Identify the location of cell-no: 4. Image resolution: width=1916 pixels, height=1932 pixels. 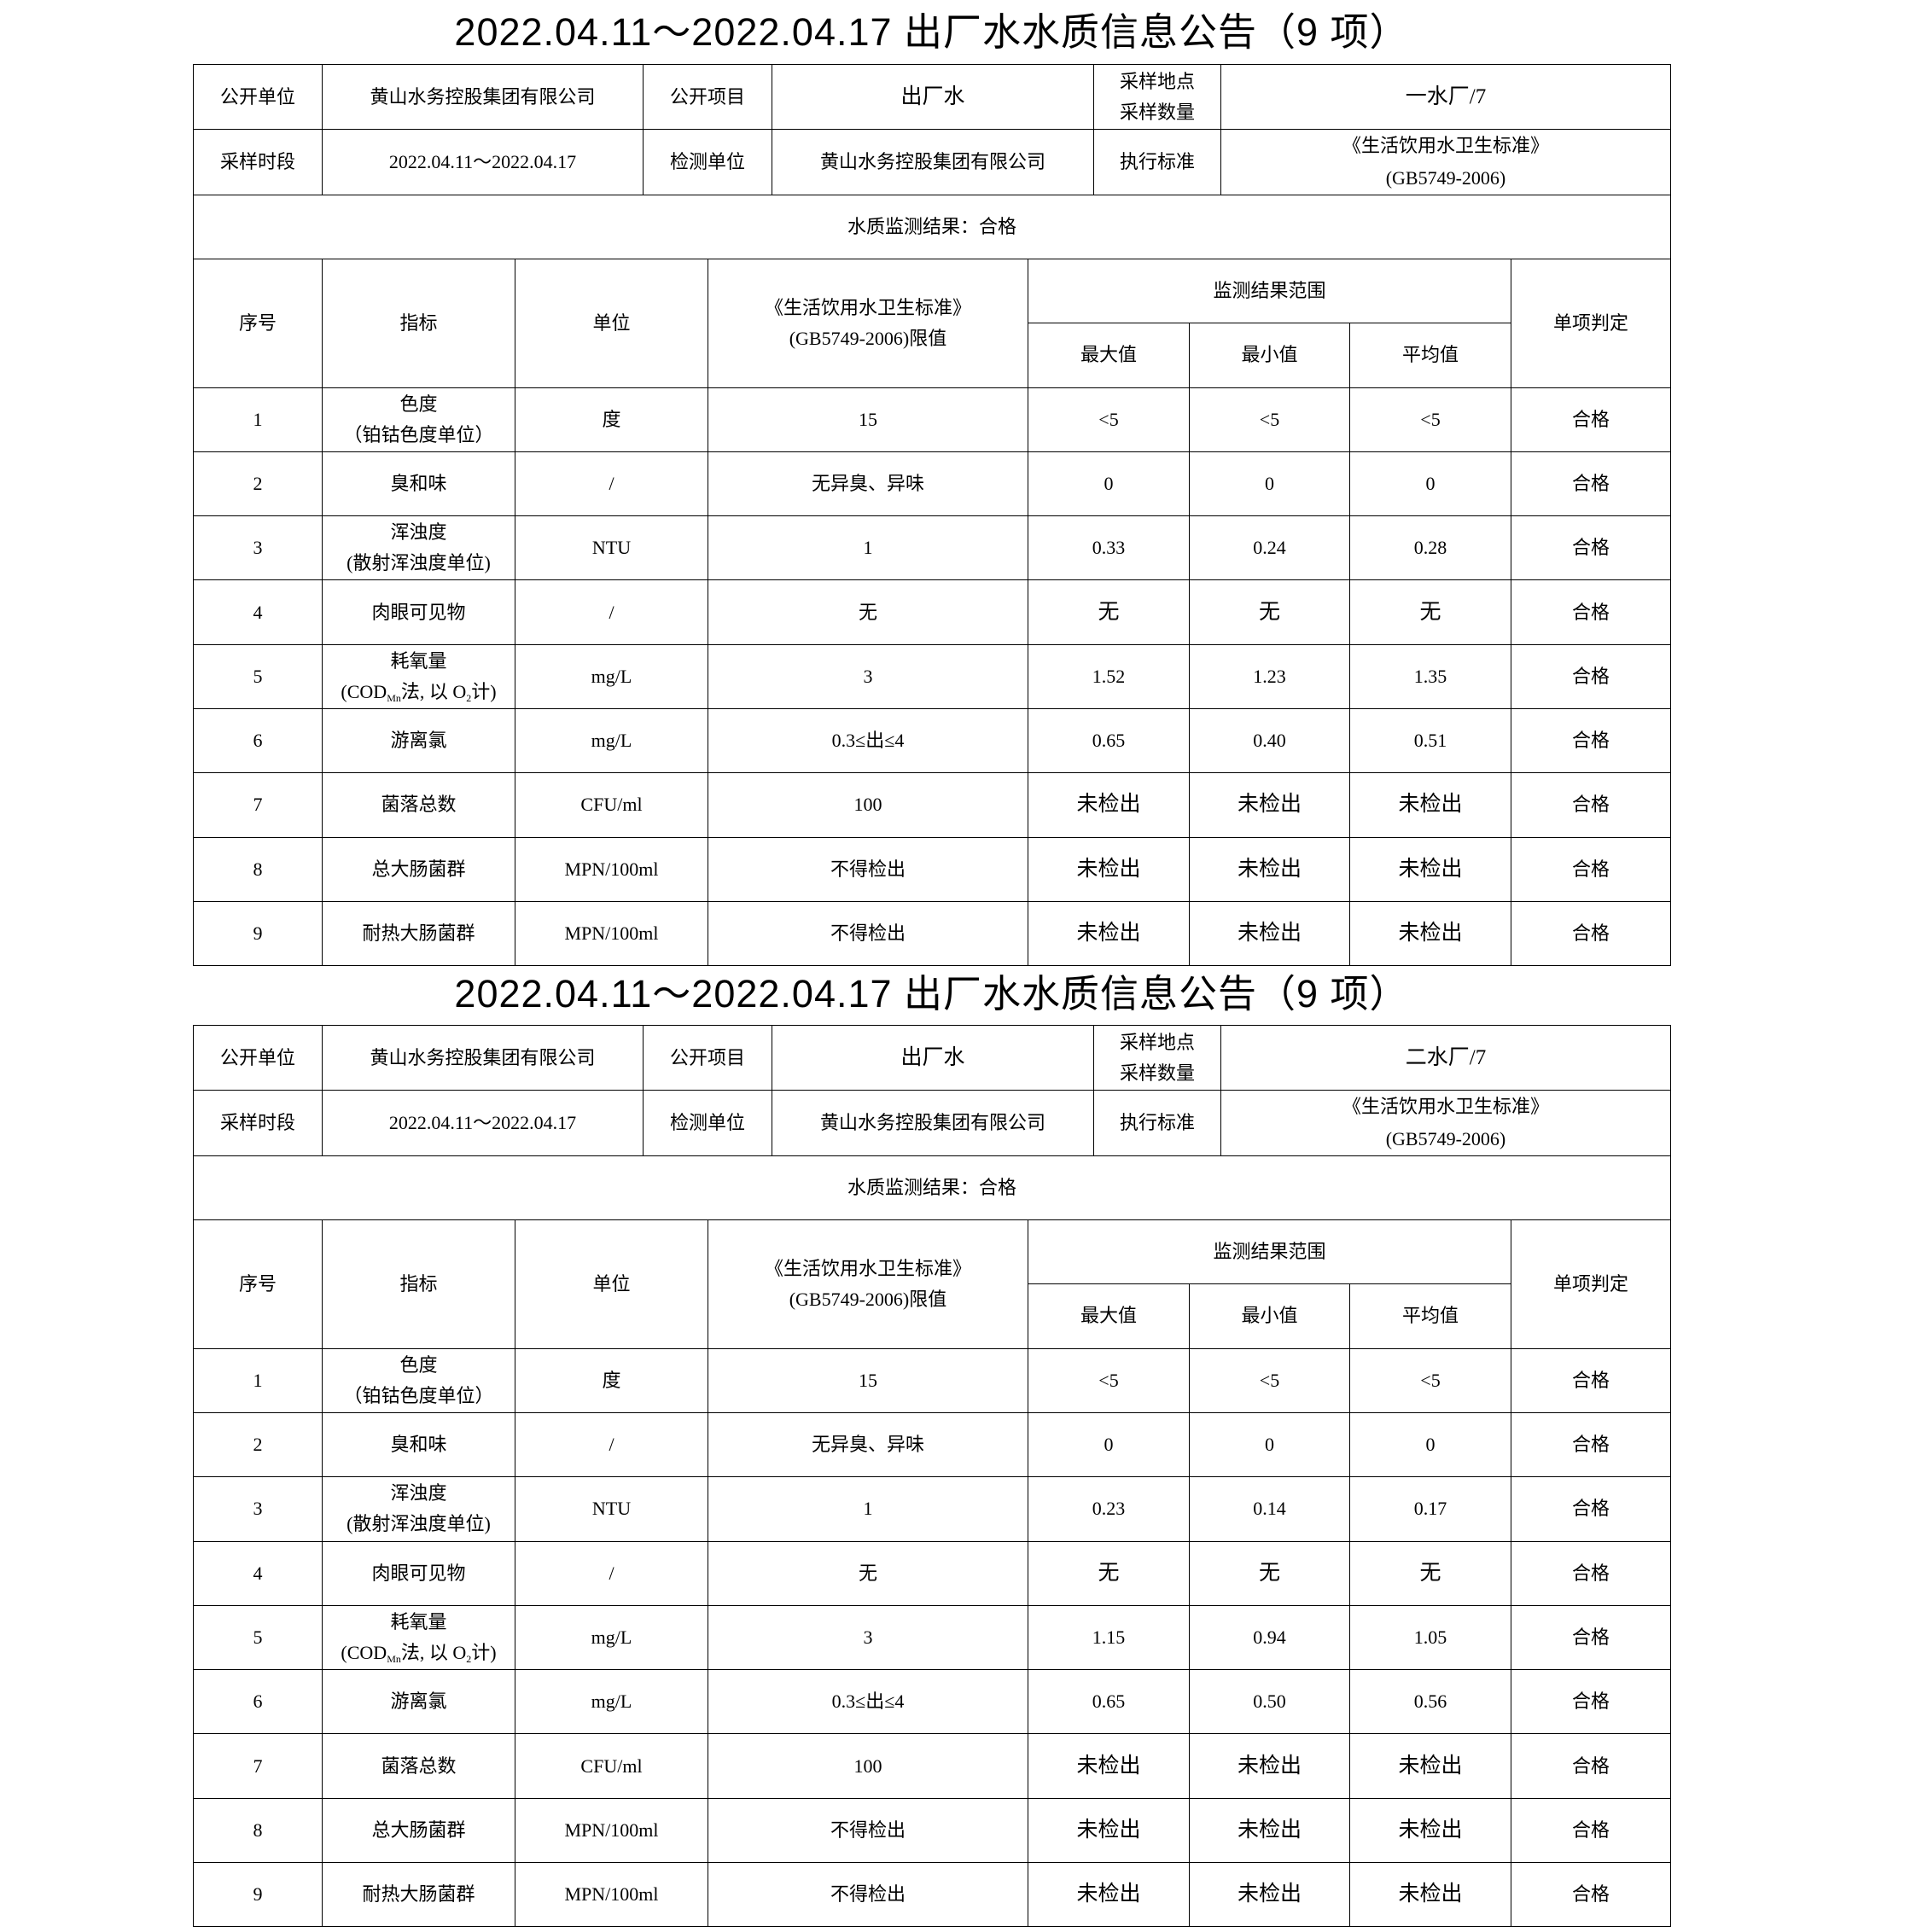
(258, 1573).